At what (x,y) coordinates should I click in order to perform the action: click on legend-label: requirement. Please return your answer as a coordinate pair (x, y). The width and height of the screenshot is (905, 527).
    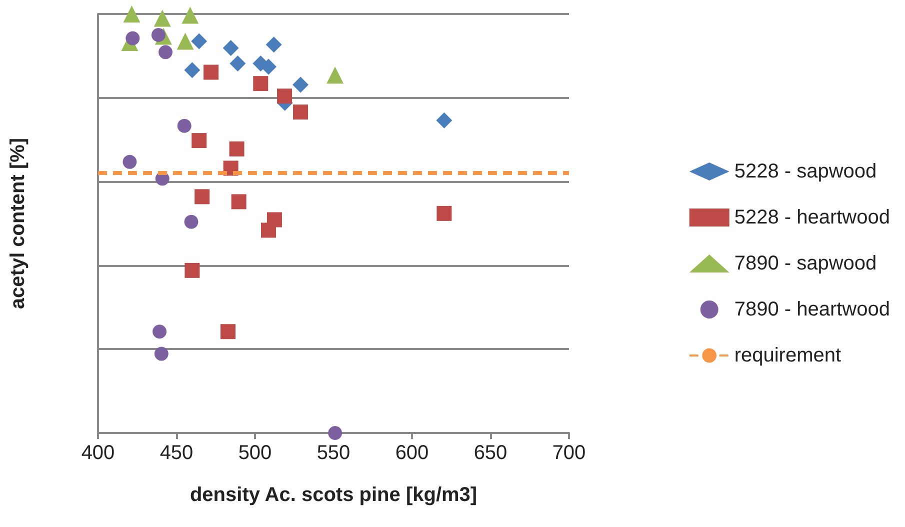
    Looking at the image, I should click on (788, 355).